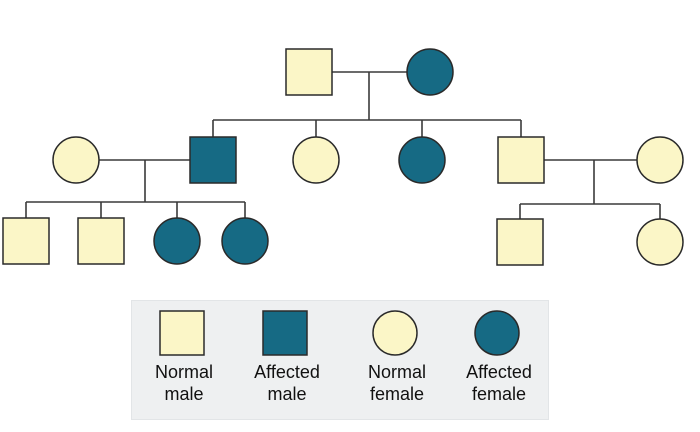  Describe the element at coordinates (184, 361) in the screenshot. I see `legend-item-normal-male: Normal male` at that location.